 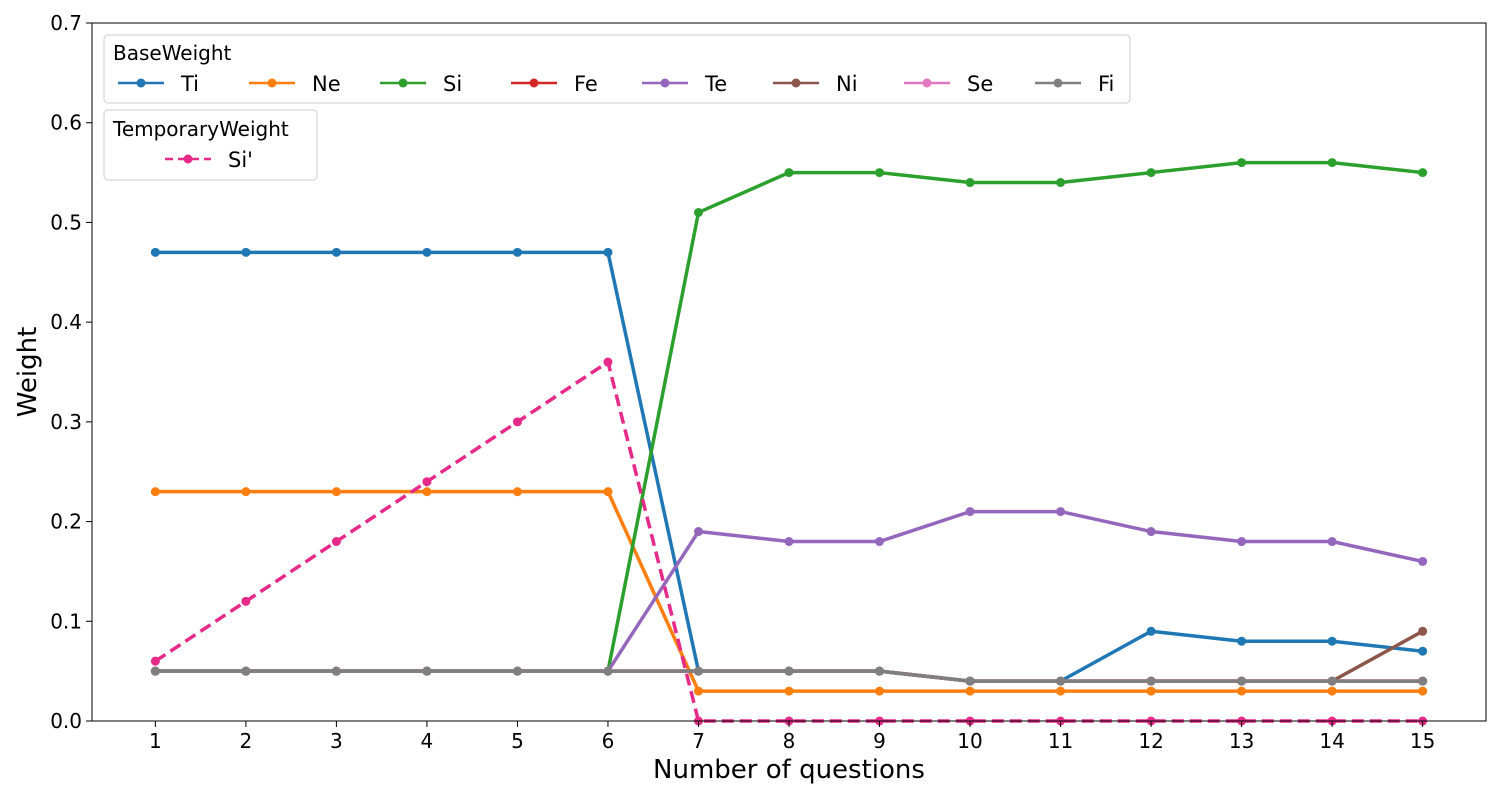 I want to click on x-tick-label: 2, so click(x=246, y=741).